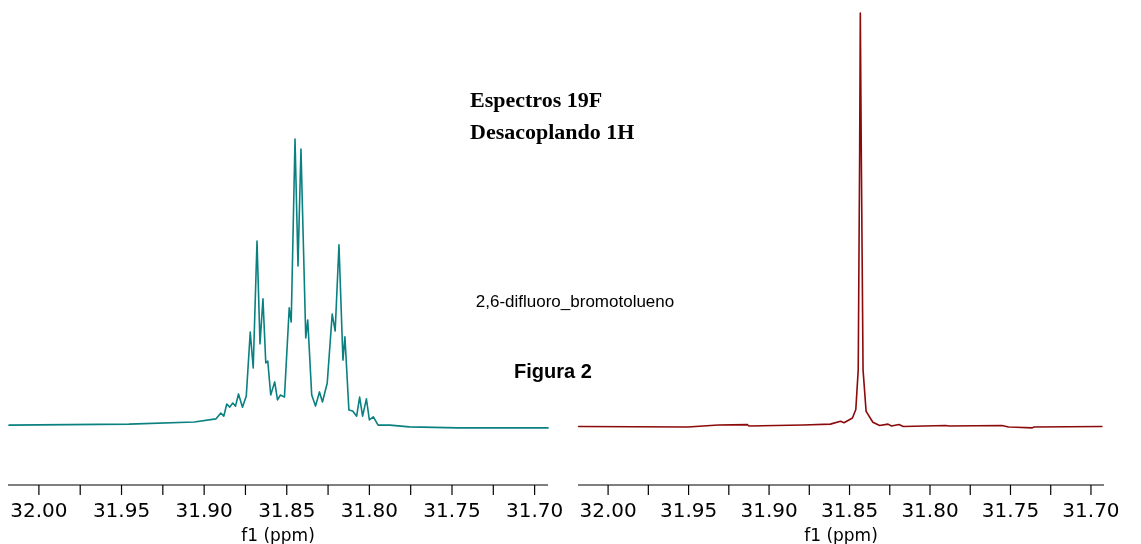 This screenshot has height=544, width=1141. Describe the element at coordinates (536, 99) in the screenshot. I see `chart-title: Espectros 19F` at that location.